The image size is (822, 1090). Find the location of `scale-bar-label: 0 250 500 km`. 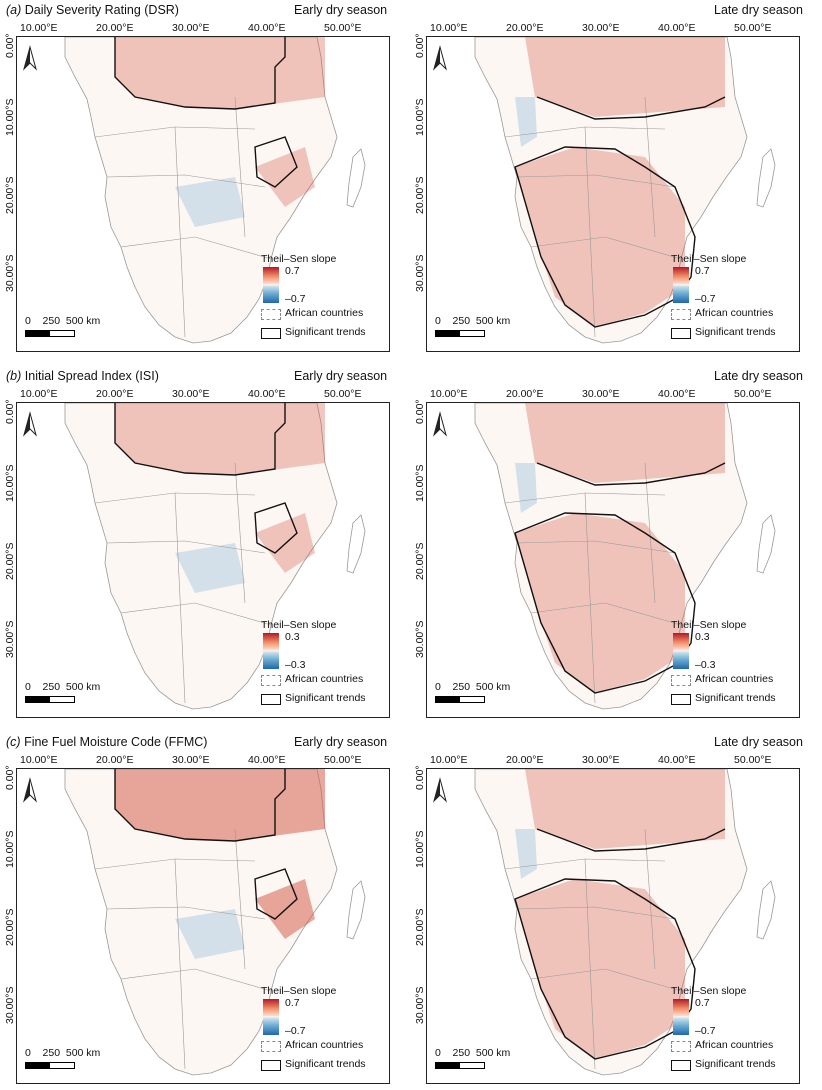

scale-bar-label: 0 250 500 km is located at coordinates (473, 687).